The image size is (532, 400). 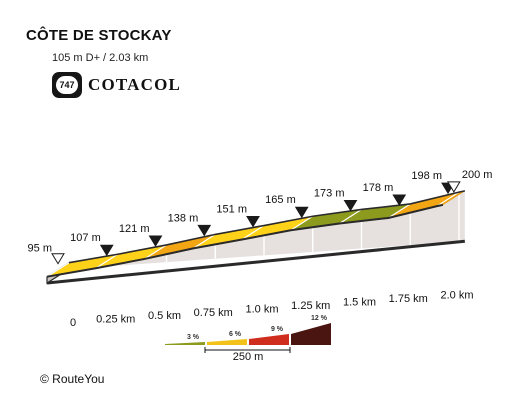 What do you see at coordinates (277, 329) in the screenshot?
I see `legend-label: 9 %` at bounding box center [277, 329].